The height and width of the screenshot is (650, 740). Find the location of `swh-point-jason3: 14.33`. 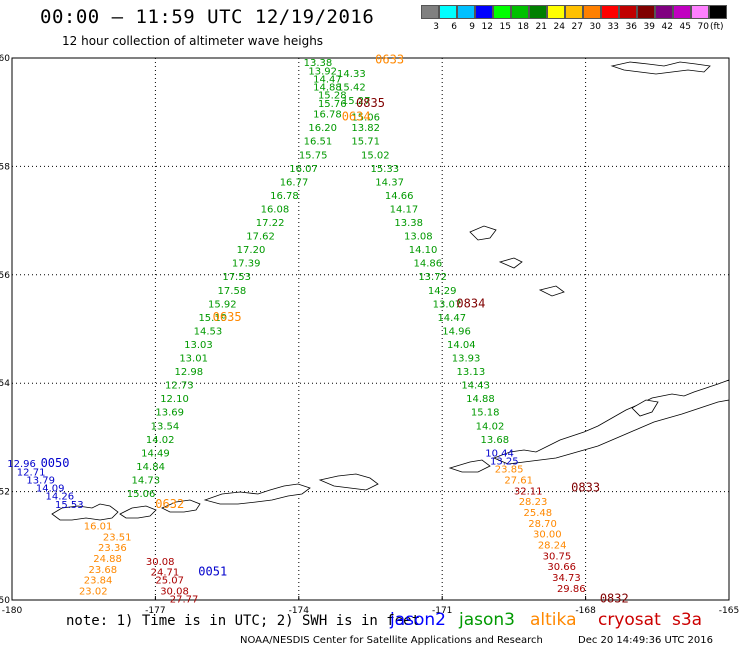

swh-point-jason3: 14.33 is located at coordinates (351, 74).